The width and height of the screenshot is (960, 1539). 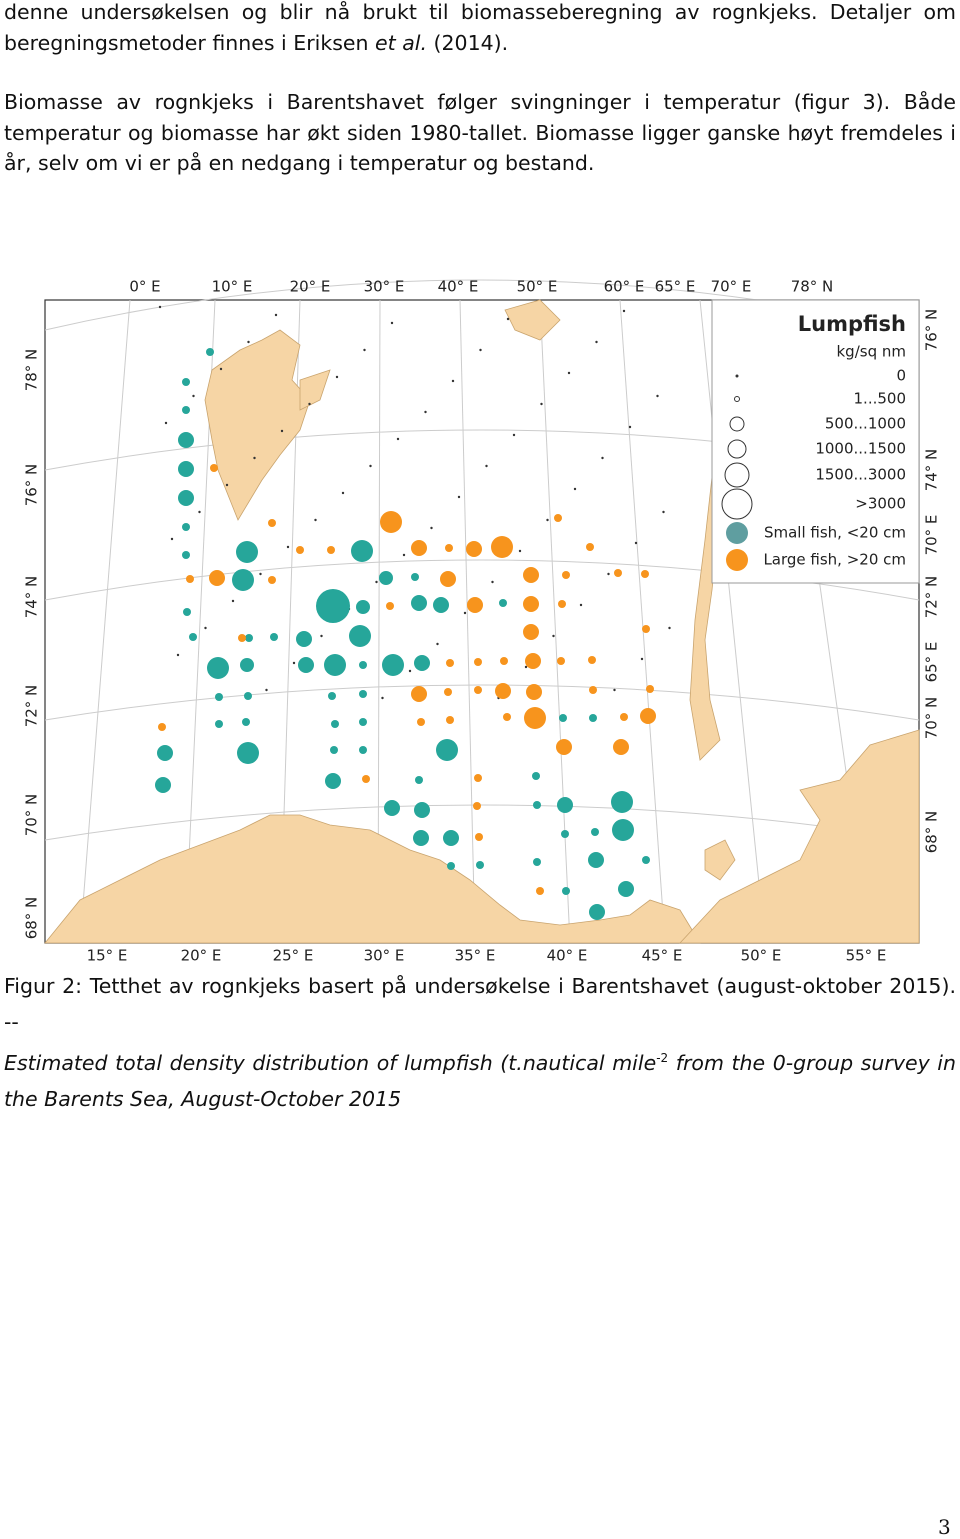 What do you see at coordinates (144, 287) in the screenshot?
I see `top-label: 0° E` at bounding box center [144, 287].